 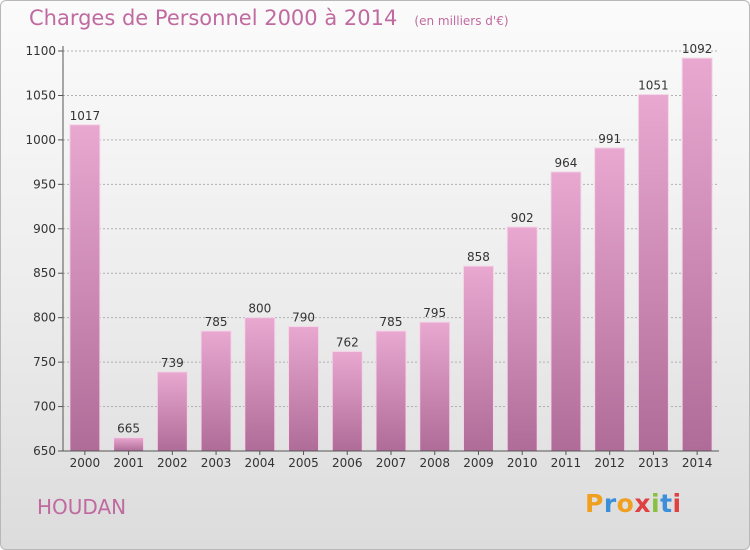 I want to click on y-tick-label: 750, so click(x=44, y=362).